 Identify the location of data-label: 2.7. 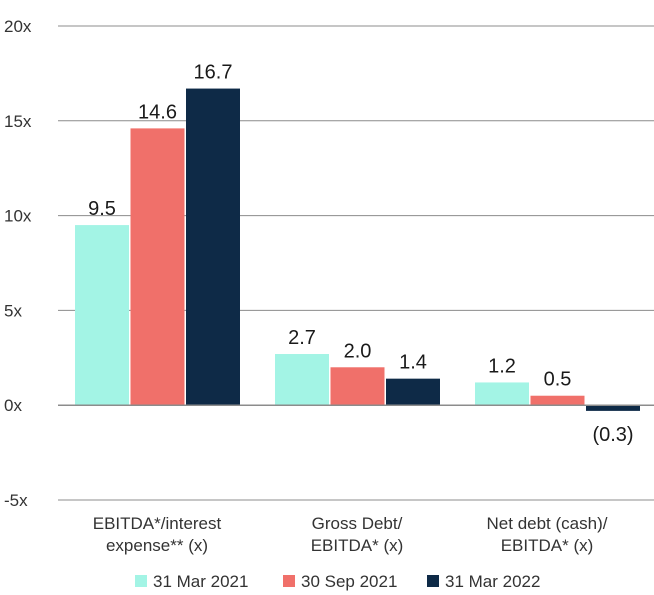
(302, 338).